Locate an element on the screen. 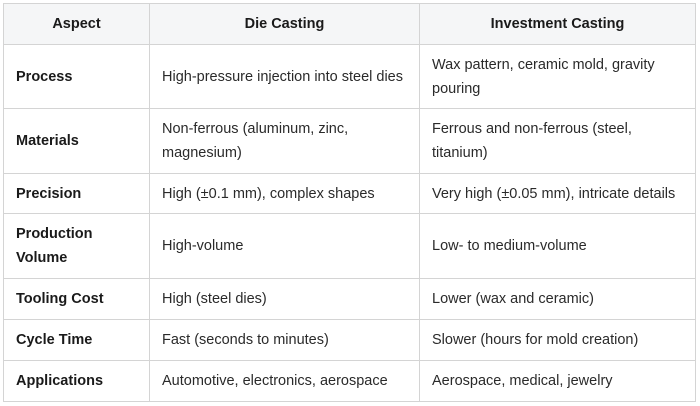 This screenshot has height=406, width=700. header-die-casting: Die Casting is located at coordinates (284, 24).